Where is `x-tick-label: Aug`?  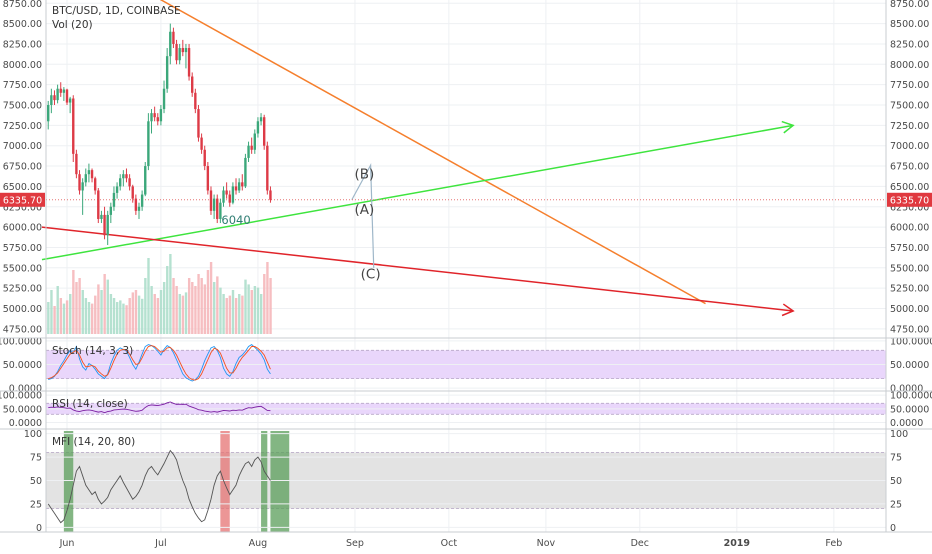
x-tick-label: Aug is located at coordinates (258, 543).